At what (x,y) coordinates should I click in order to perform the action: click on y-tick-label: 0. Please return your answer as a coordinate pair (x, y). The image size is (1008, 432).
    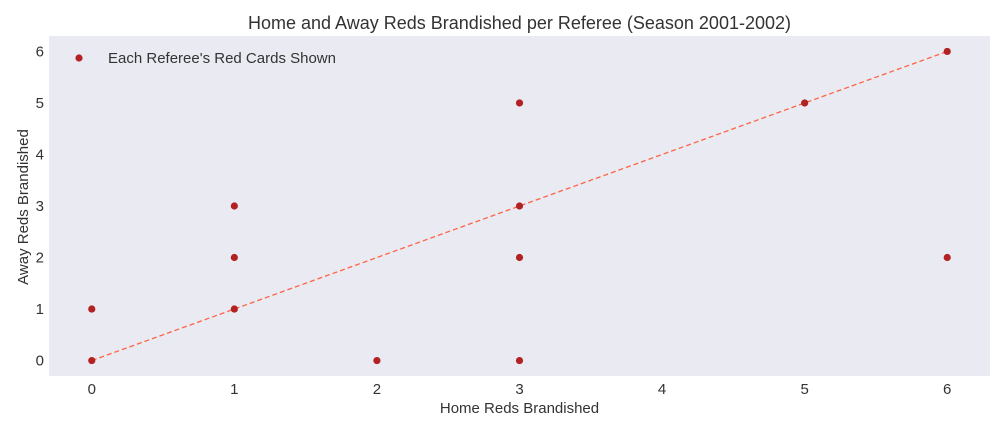
    Looking at the image, I should click on (40, 361).